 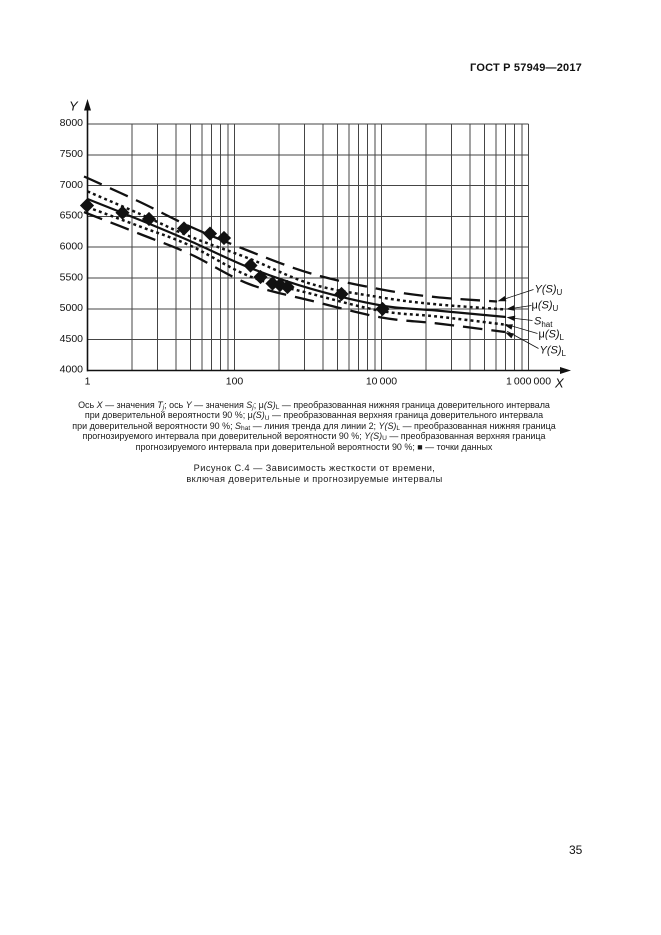 I want to click on svg-text: X, so click(x=559, y=382).